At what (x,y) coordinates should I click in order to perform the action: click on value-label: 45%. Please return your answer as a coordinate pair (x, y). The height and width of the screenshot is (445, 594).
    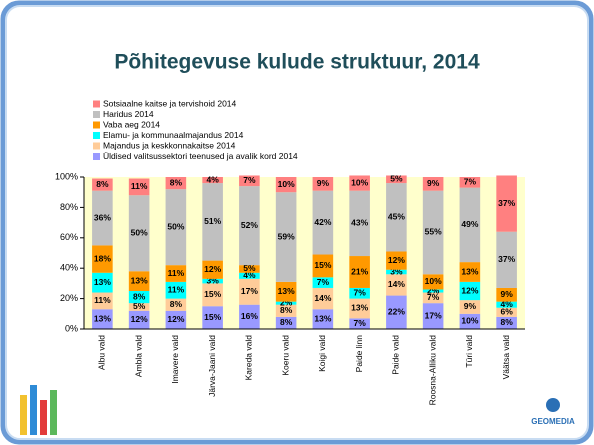
    Looking at the image, I should click on (396, 217).